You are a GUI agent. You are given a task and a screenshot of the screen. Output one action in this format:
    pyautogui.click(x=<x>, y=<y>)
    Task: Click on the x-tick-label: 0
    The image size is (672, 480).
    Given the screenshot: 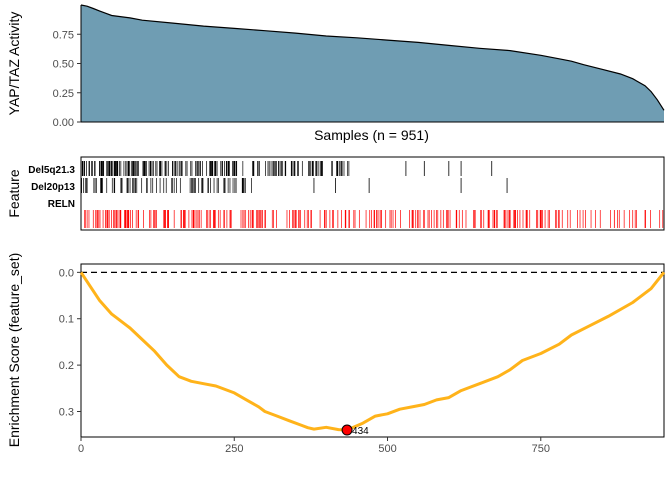 What is the action you would take?
    pyautogui.click(x=81, y=449)
    